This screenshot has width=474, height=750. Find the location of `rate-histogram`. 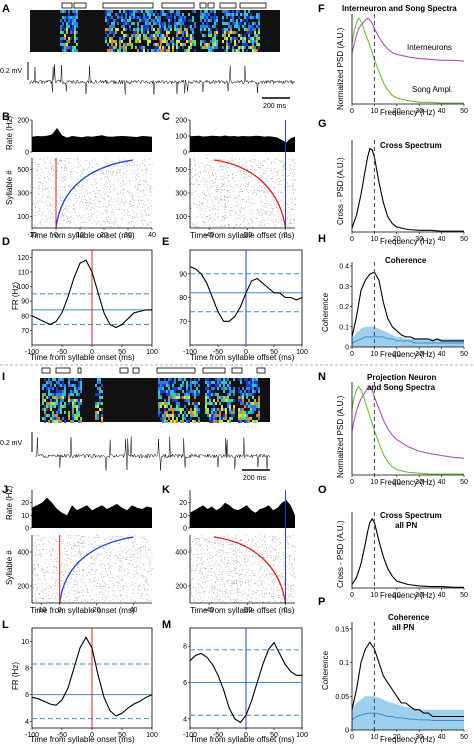

rate-histogram is located at coordinates (242, 144).